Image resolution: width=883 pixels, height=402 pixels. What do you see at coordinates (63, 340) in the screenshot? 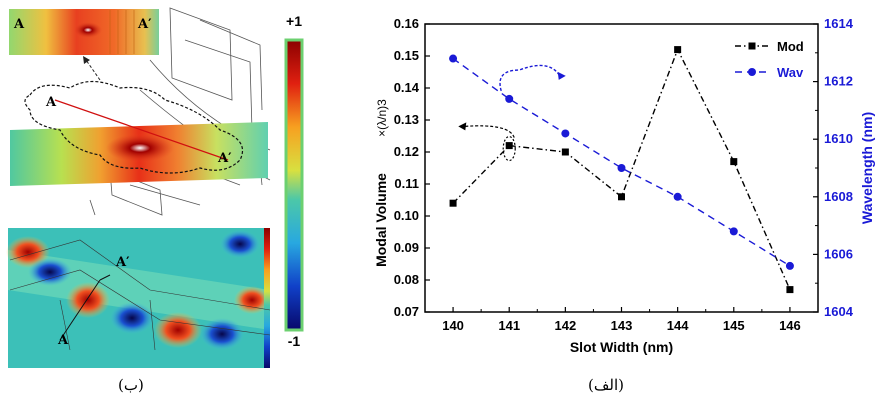
I see `bottom-label-A: A` at bounding box center [63, 340].